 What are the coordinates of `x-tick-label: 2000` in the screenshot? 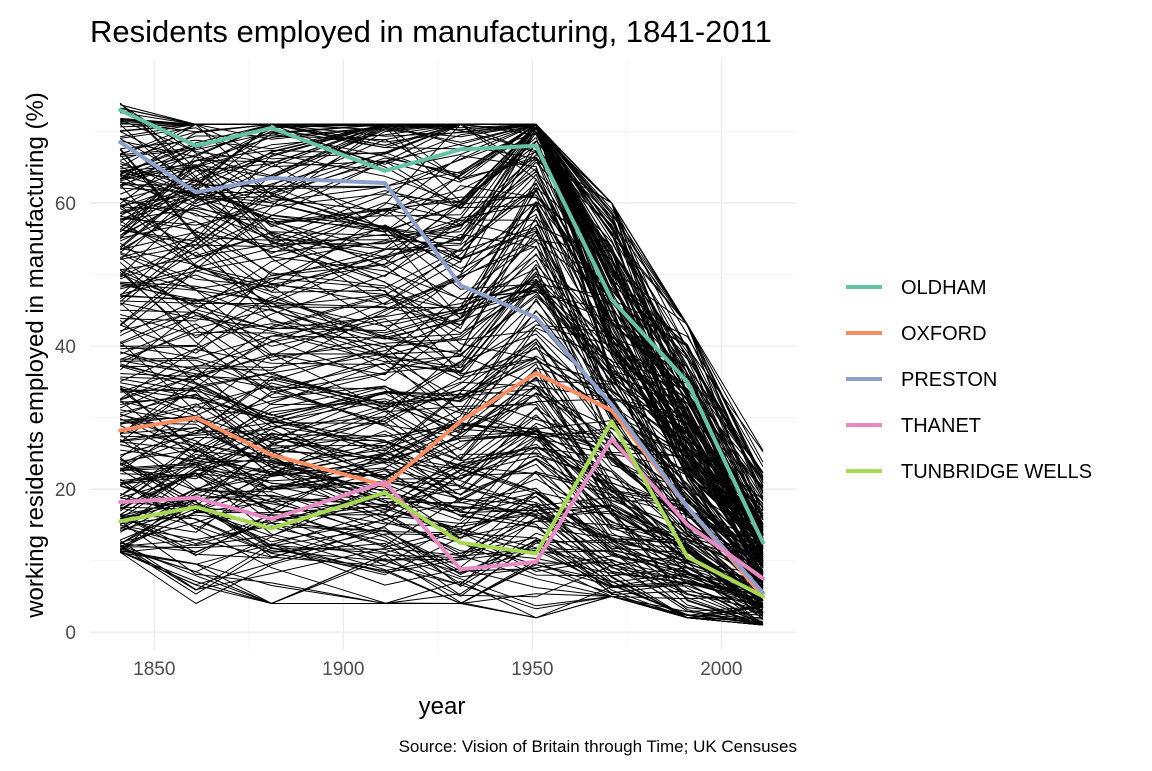 It's located at (721, 669).